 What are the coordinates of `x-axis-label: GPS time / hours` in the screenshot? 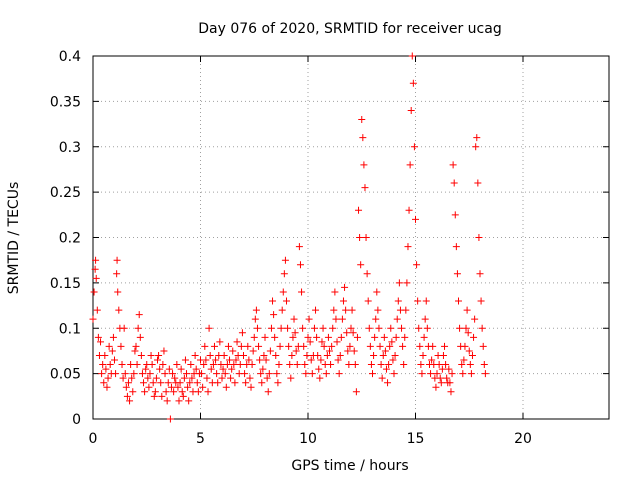 It's located at (349, 466).